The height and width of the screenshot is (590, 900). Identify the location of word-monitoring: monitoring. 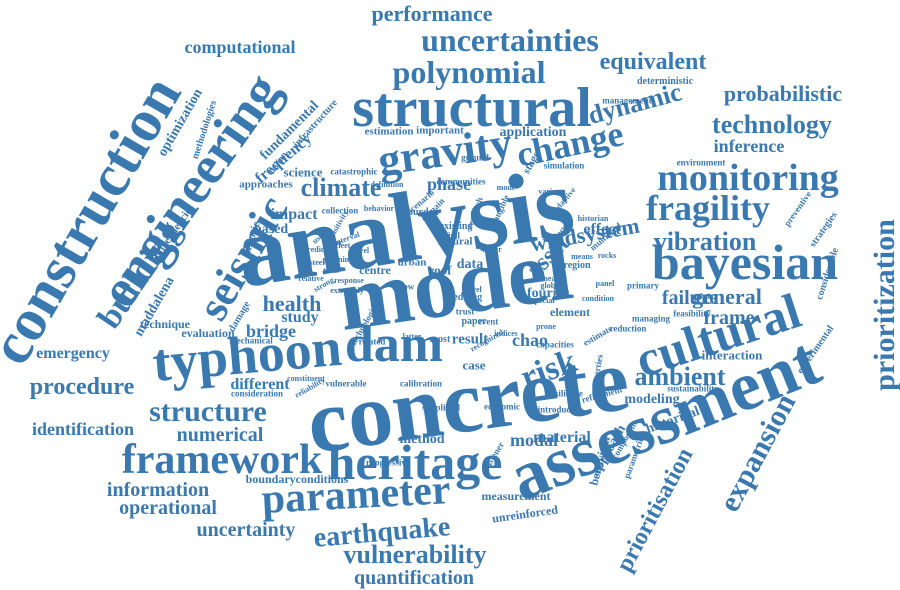
(748, 178).